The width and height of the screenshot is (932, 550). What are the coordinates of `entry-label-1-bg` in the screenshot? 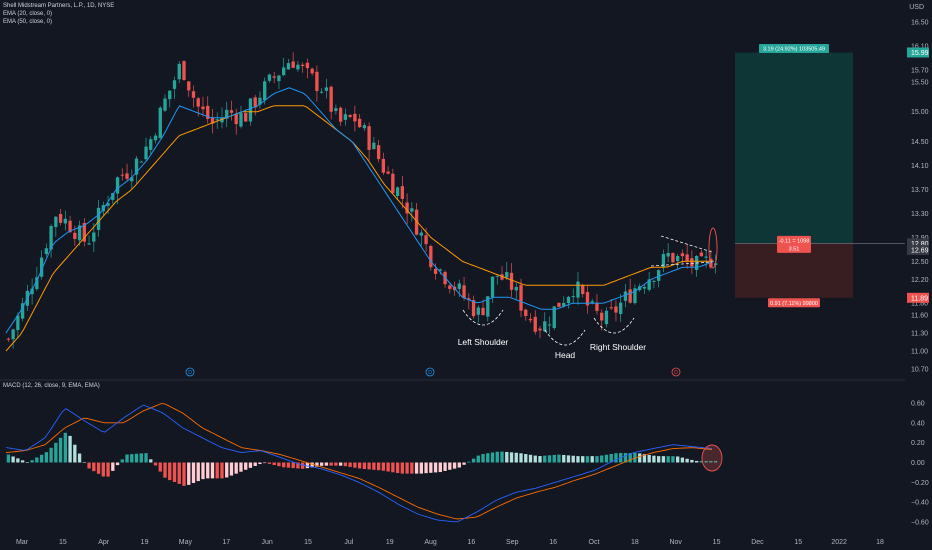 It's located at (794, 240).